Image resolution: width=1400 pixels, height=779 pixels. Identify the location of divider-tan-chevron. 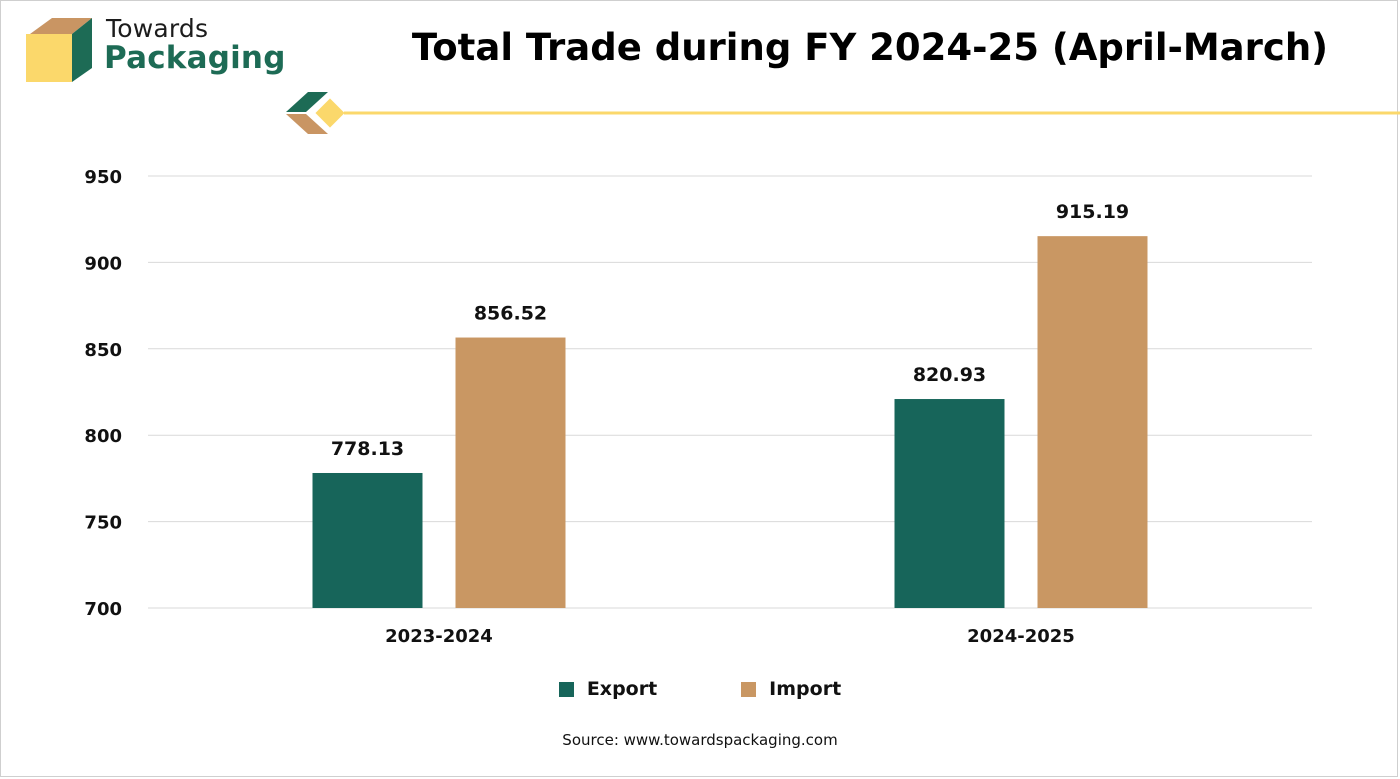
(307, 124).